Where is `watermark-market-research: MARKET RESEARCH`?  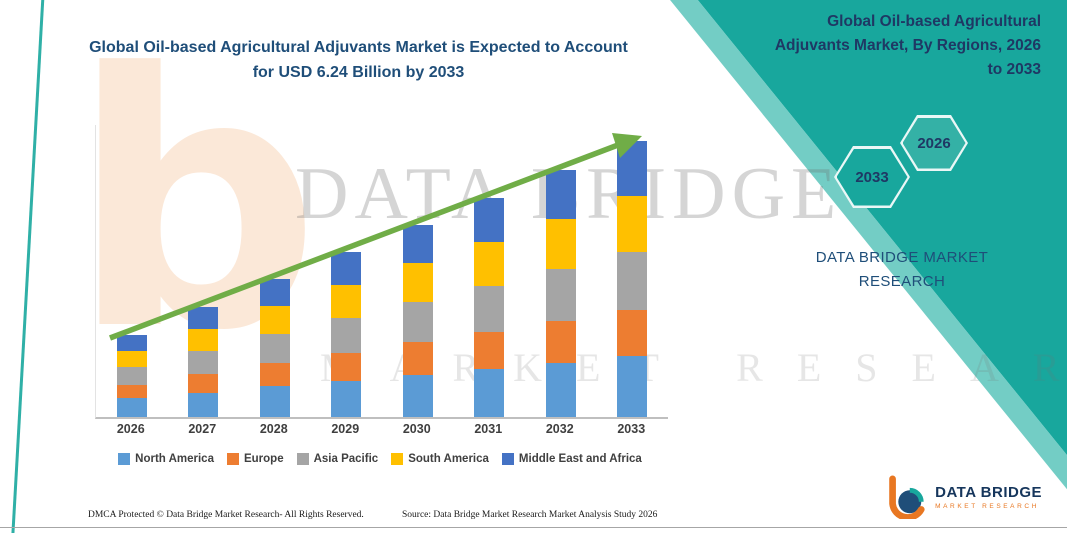 watermark-market-research: MARKET RESEARCH is located at coordinates (693, 367).